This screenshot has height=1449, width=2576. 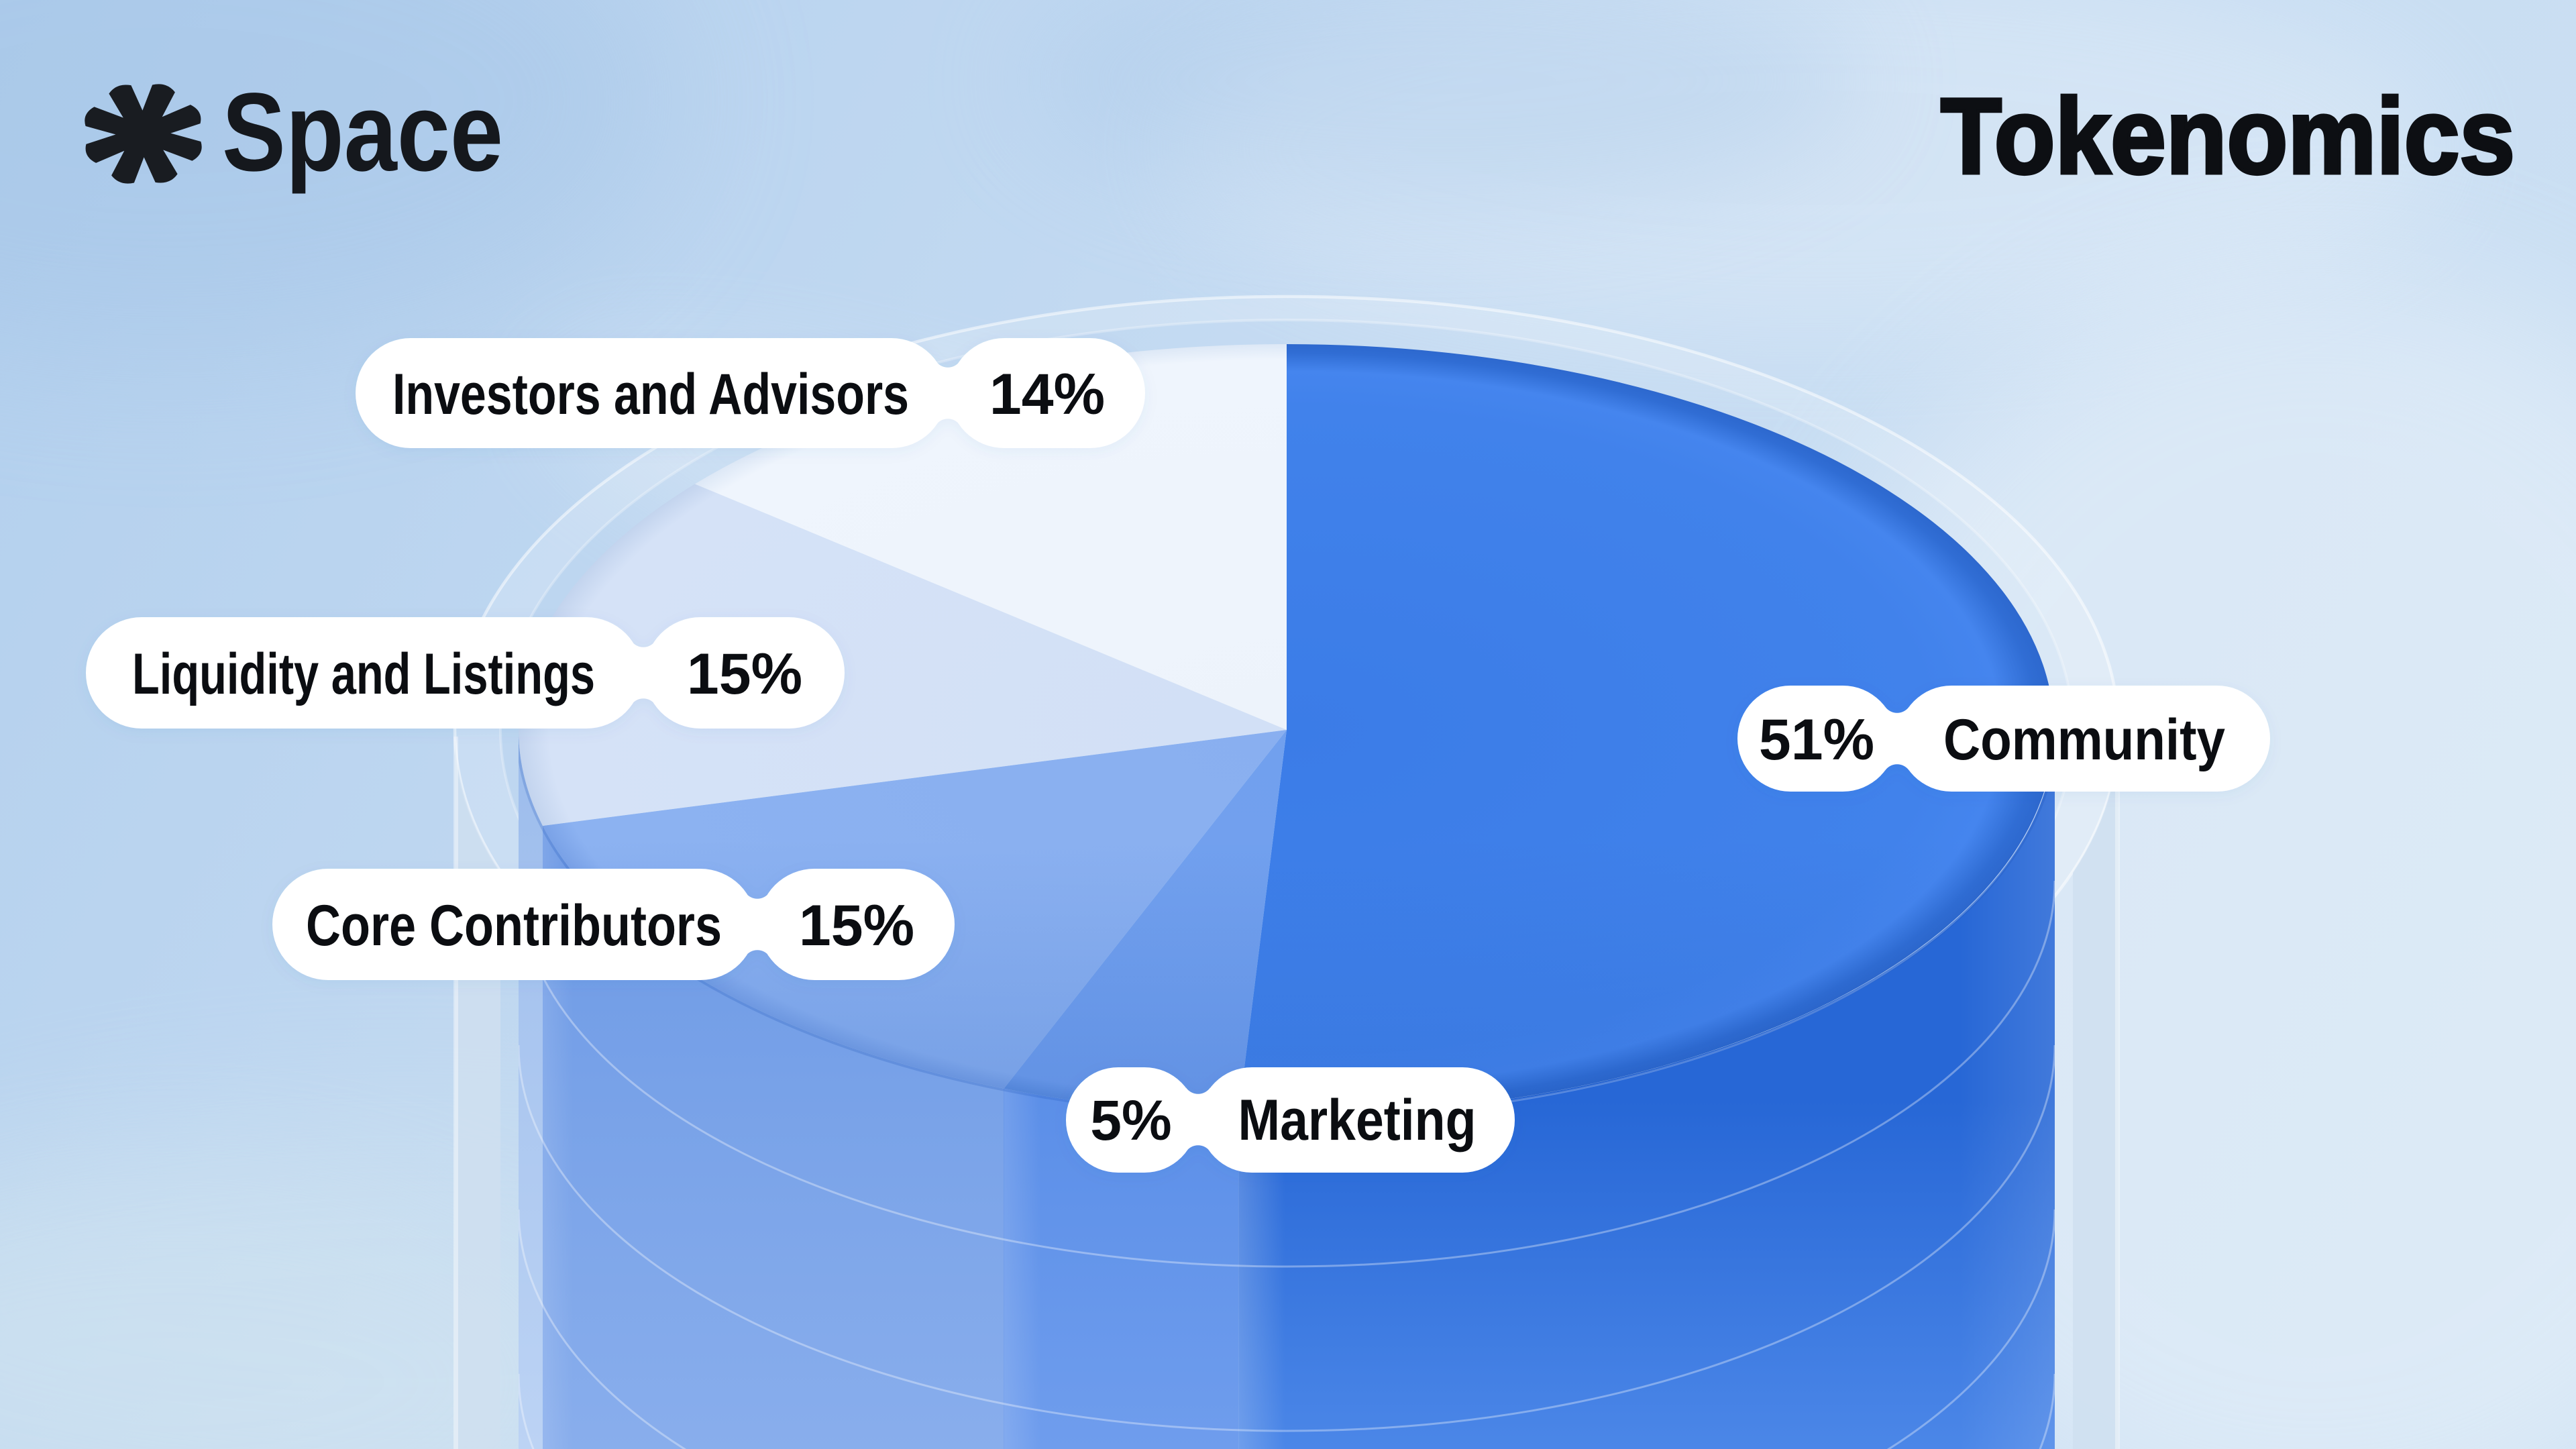 I want to click on svg-text: Core Contributors, so click(x=514, y=926).